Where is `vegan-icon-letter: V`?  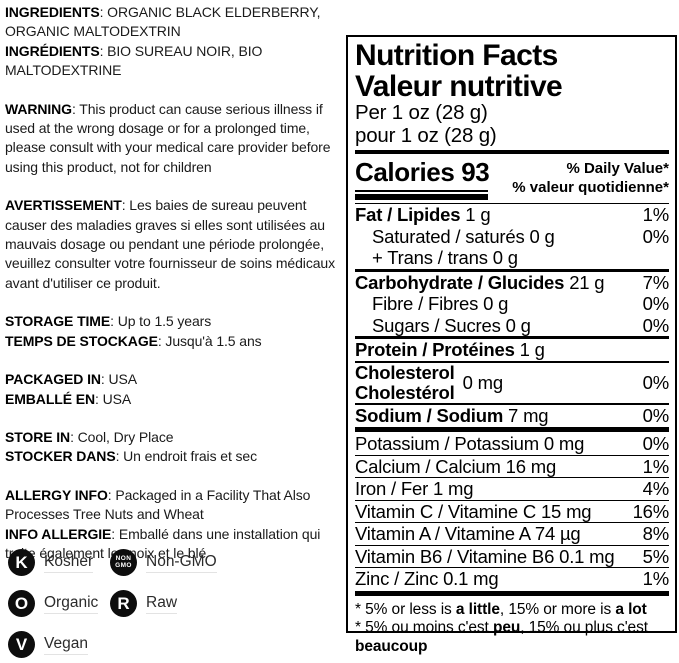
vegan-icon-letter: V is located at coordinates (21, 644).